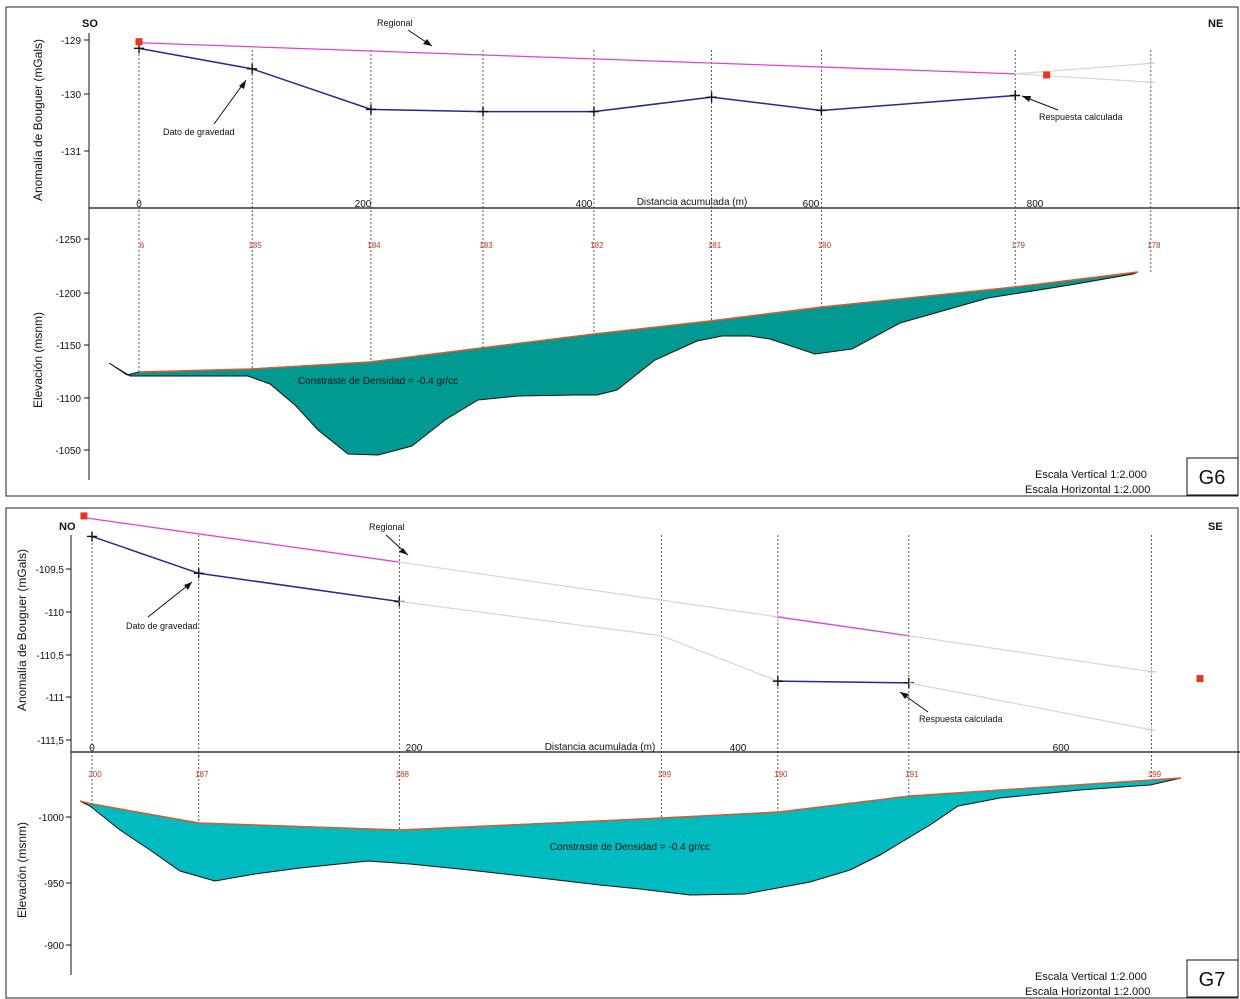 This screenshot has height=999, width=1240. What do you see at coordinates (199, 132) in the screenshot?
I see `panel-g6-gravity-data-annotation: Dato de gravedad` at bounding box center [199, 132].